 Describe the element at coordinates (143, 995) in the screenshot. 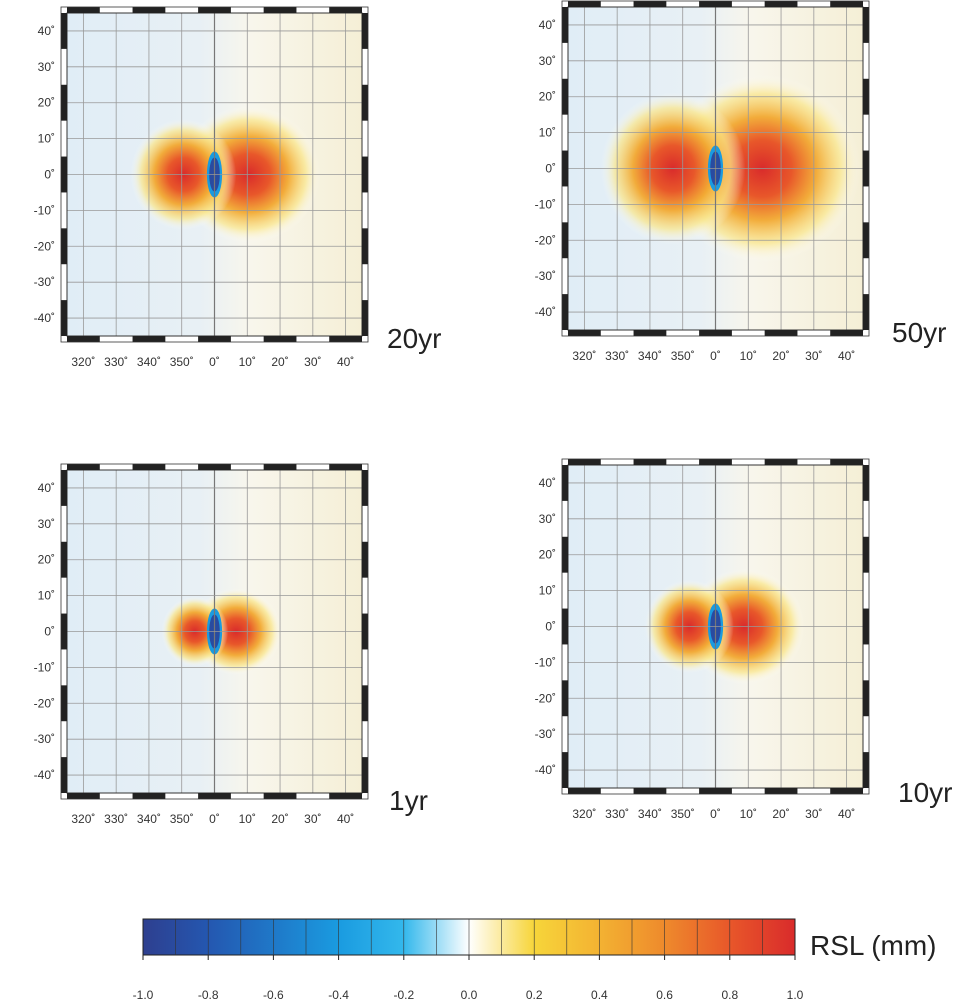

I see `colorbar-tick-label: -1.0` at that location.